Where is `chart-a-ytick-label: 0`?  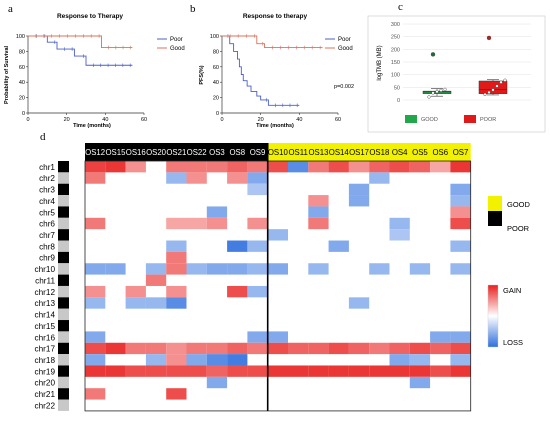 chart-a-ytick-label: 0 is located at coordinates (23, 114).